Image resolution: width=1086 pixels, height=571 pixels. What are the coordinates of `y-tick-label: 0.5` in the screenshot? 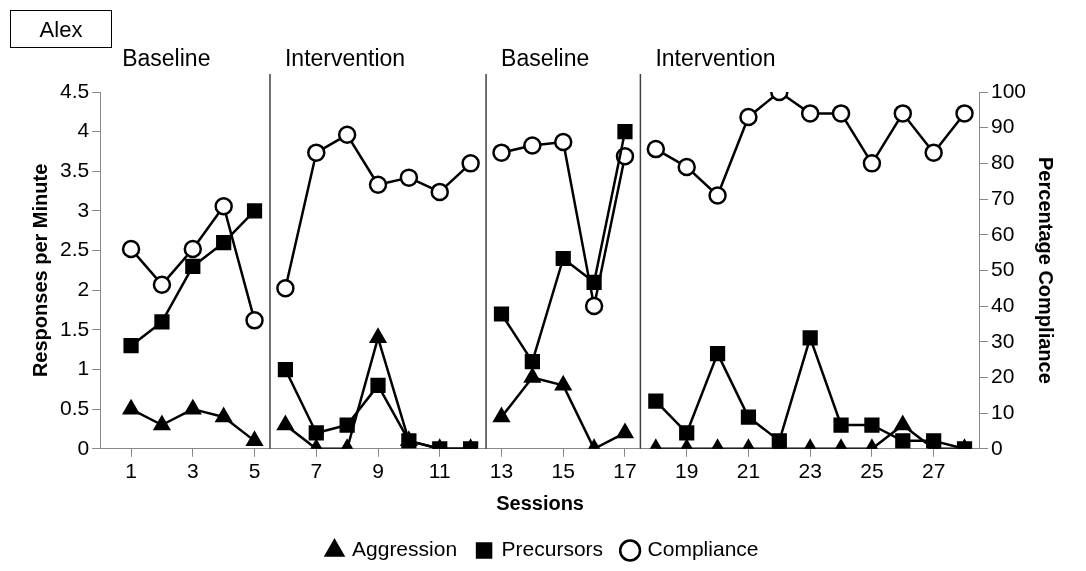 It's located at (74, 407).